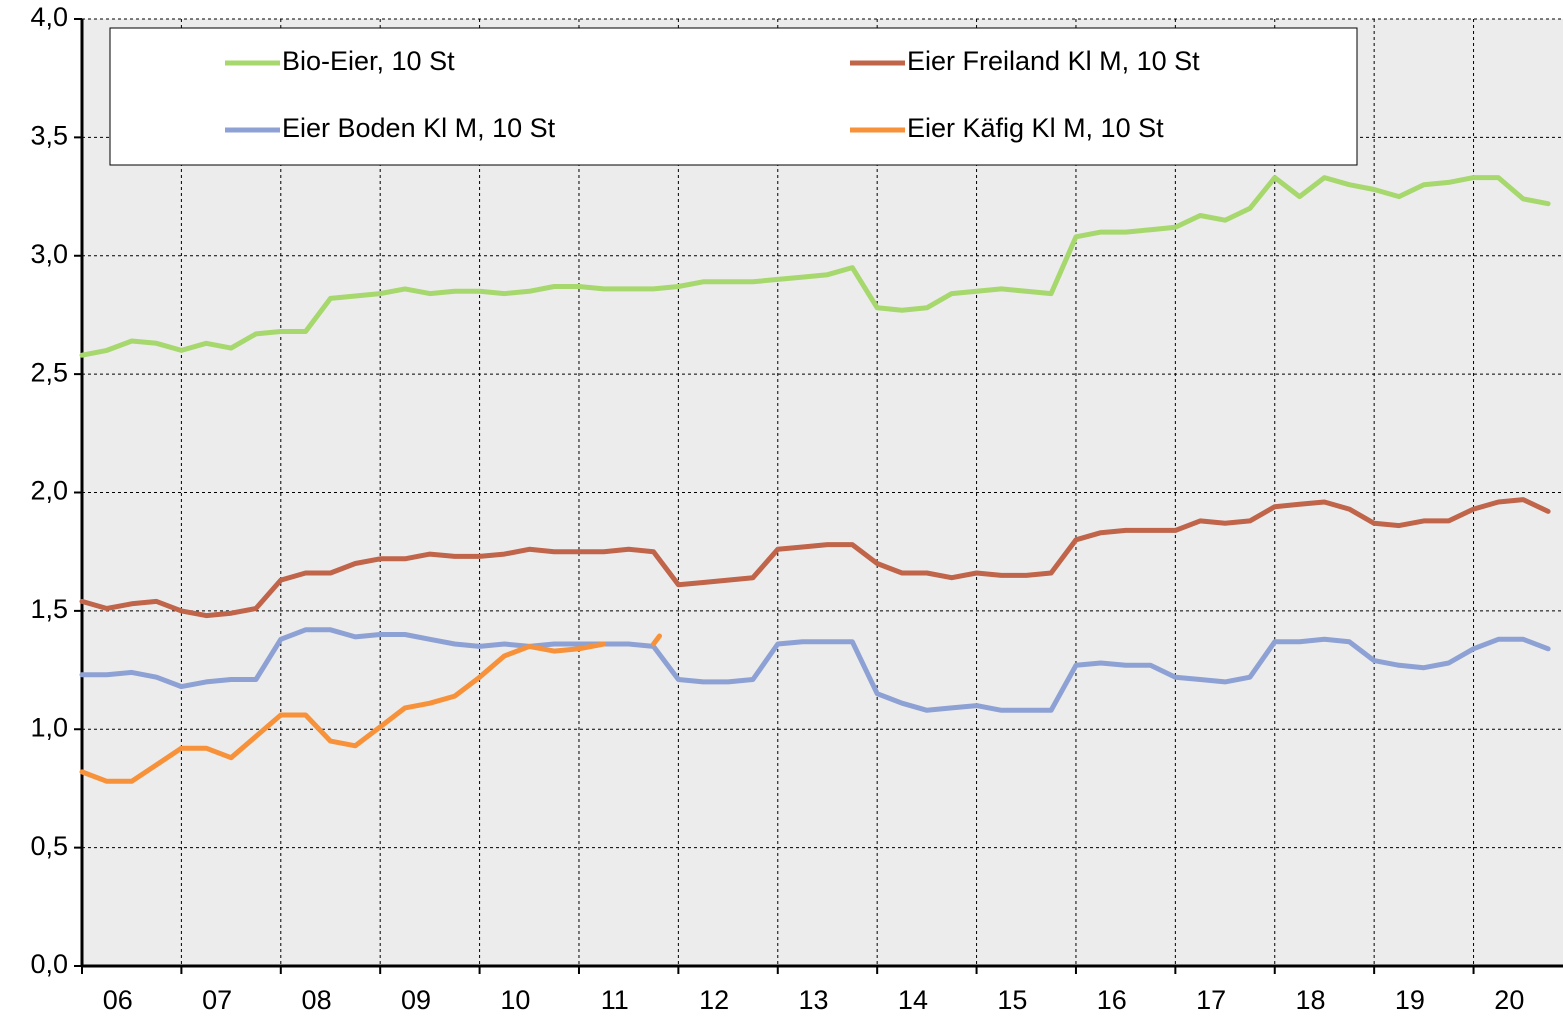 This screenshot has height=1019, width=1563. Describe the element at coordinates (1035, 128) in the screenshot. I see `legend-label: Eier Käfig Kl M, 10 St` at that location.